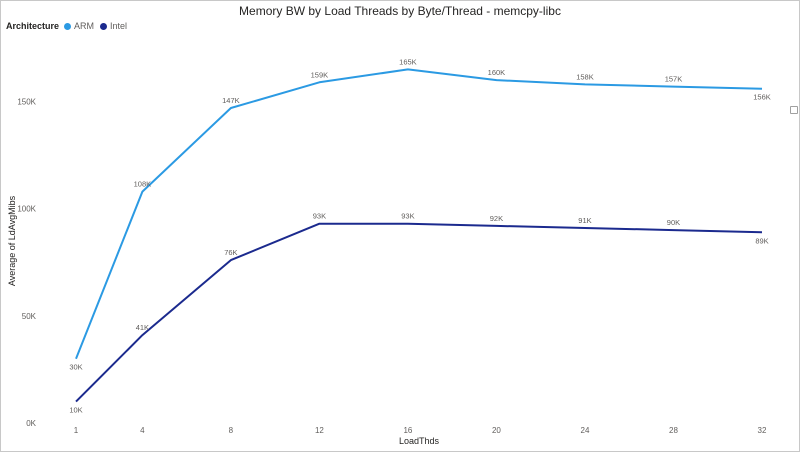  I want to click on legend-item-arm: ARM, so click(79, 26).